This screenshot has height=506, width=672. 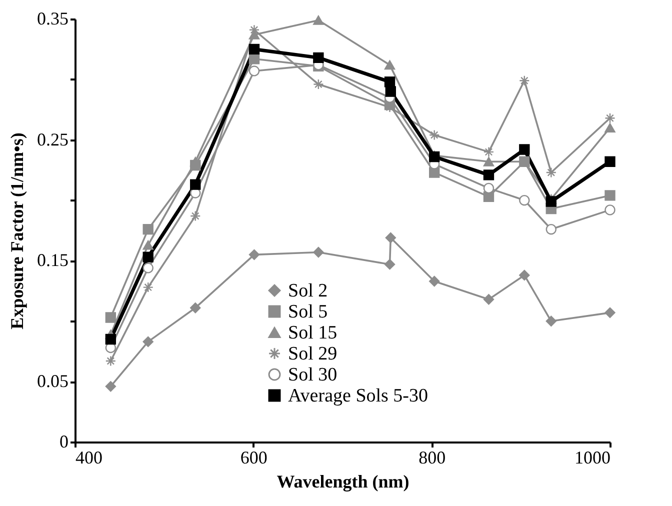 I want to click on y-tick-label: 0.25, so click(x=52, y=139).